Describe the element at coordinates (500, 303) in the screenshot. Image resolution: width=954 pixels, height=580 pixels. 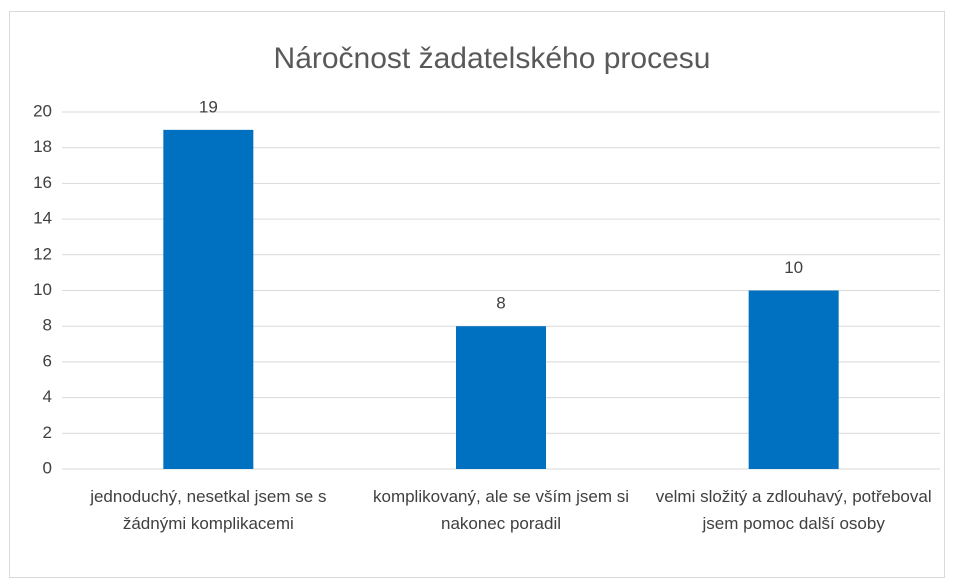
I see `data-label: 8` at that location.